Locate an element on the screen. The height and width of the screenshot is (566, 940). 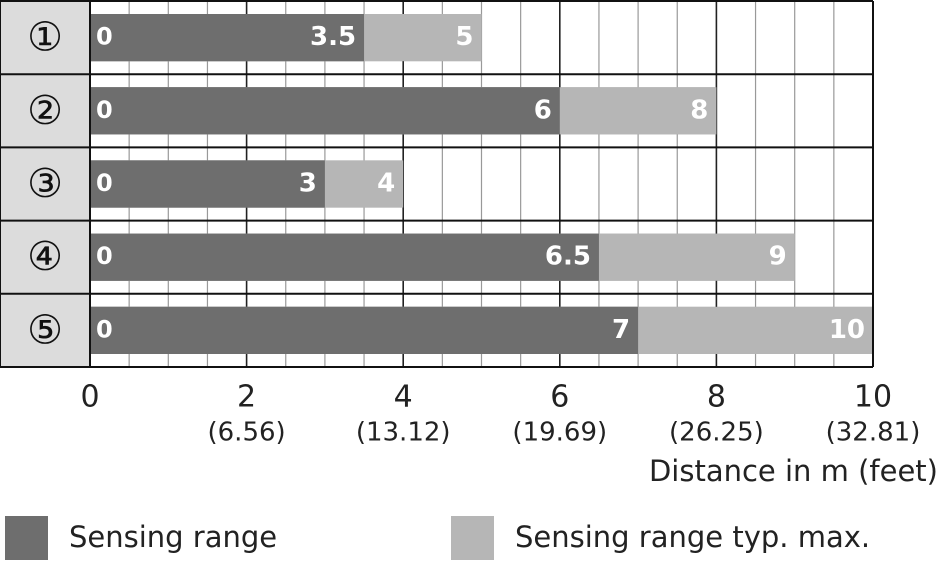
category-label: ⑤ is located at coordinates (45, 330).